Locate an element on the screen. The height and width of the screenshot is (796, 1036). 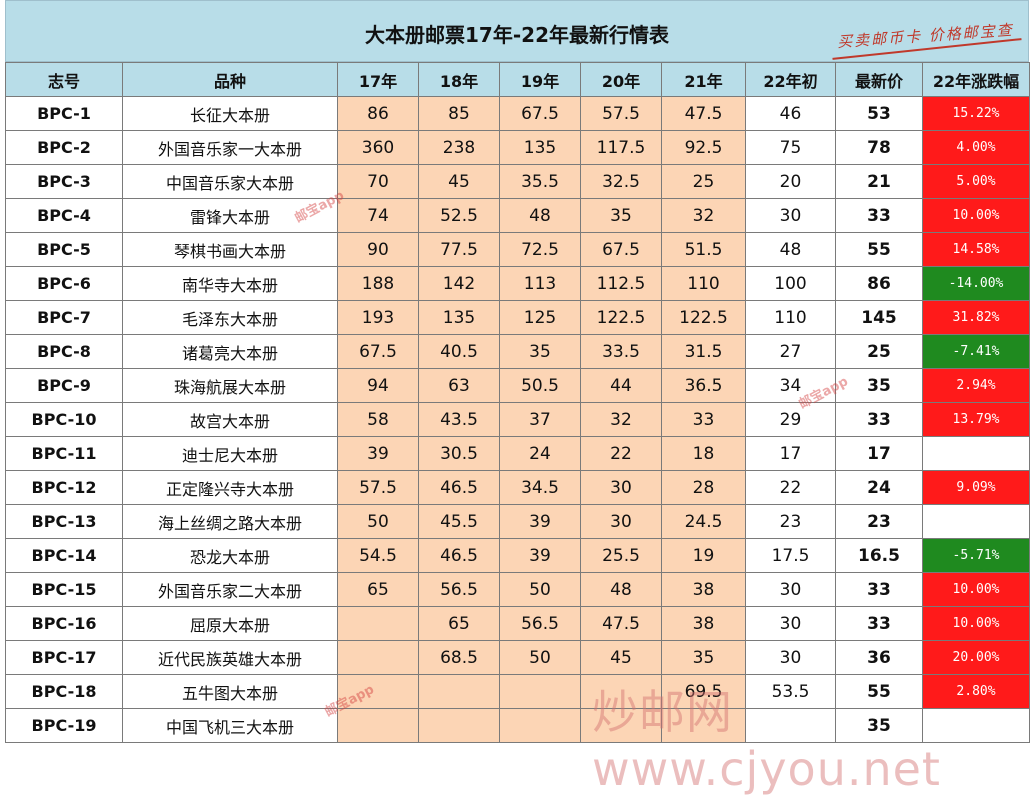
table-row: BPC-8 诸葛亮大本册 67.5 40.5 35 33.5 31.5 27 25 -7.41% is located at coordinates (517, 351).